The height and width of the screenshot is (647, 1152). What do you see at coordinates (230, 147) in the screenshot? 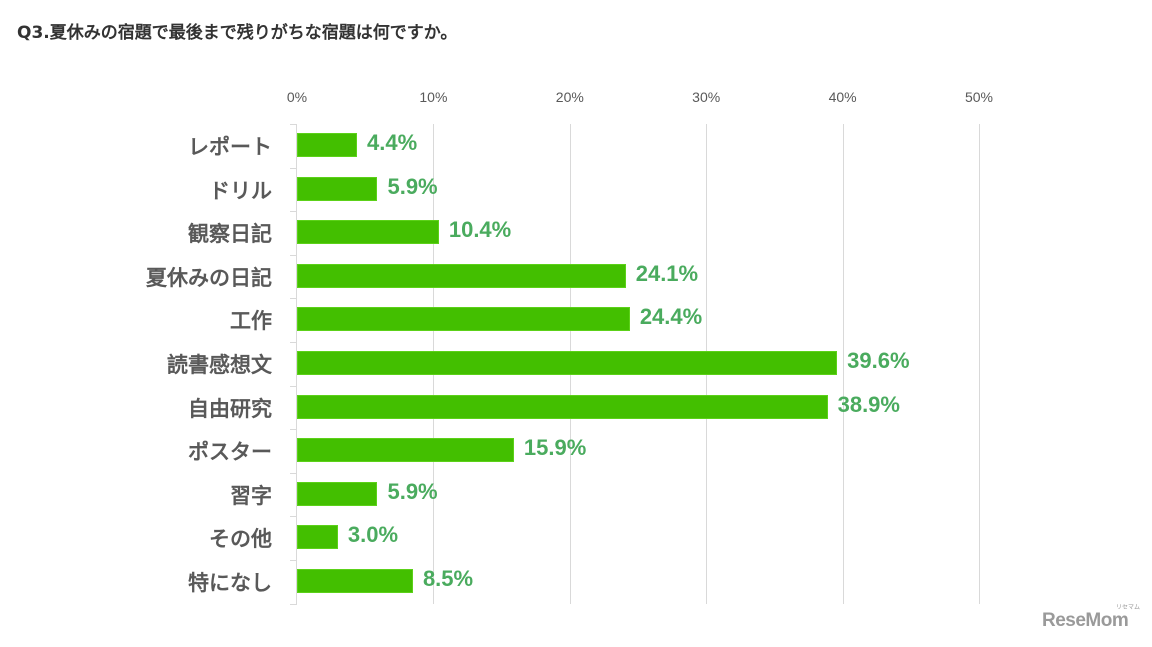
I see `category-label: レポート` at bounding box center [230, 147].